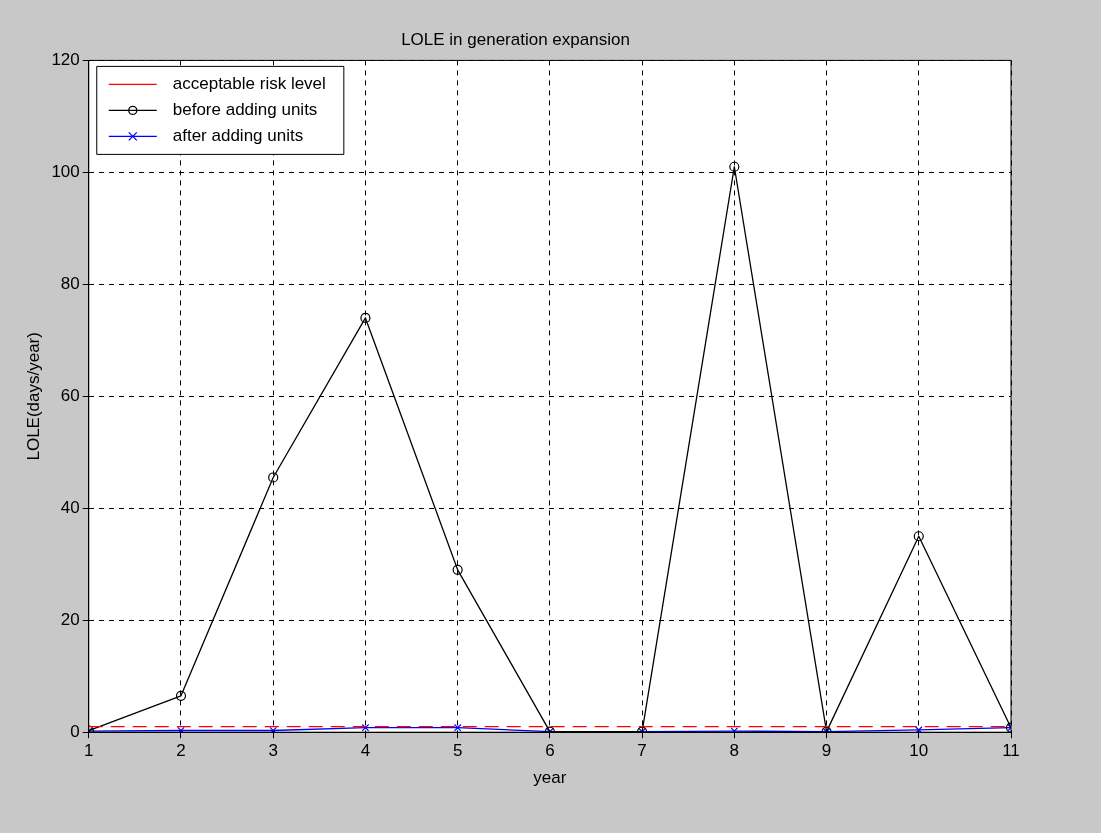 The height and width of the screenshot is (833, 1101). Describe the element at coordinates (181, 751) in the screenshot. I see `x-tick-label: 2` at that location.